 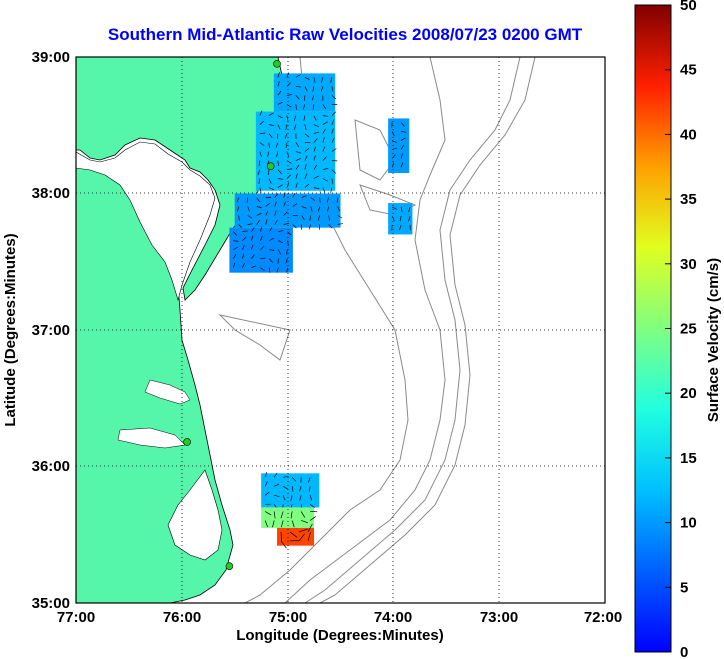 What do you see at coordinates (499, 617) in the screenshot?
I see `x-tick-label: 73:00` at bounding box center [499, 617].